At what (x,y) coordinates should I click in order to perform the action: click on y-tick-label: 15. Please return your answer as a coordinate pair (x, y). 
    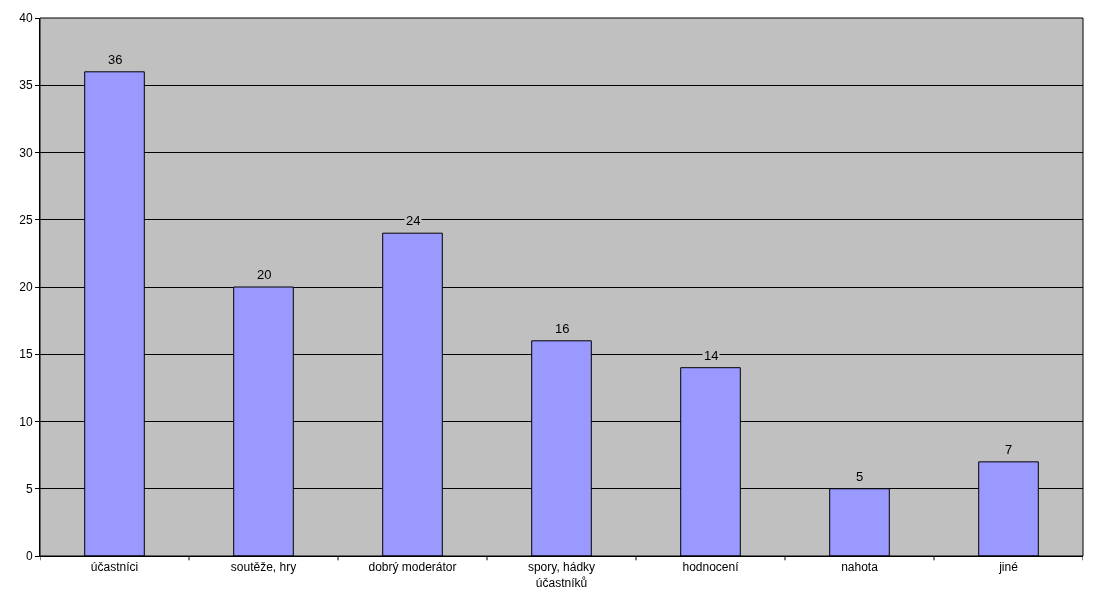
    Looking at the image, I should click on (26, 354).